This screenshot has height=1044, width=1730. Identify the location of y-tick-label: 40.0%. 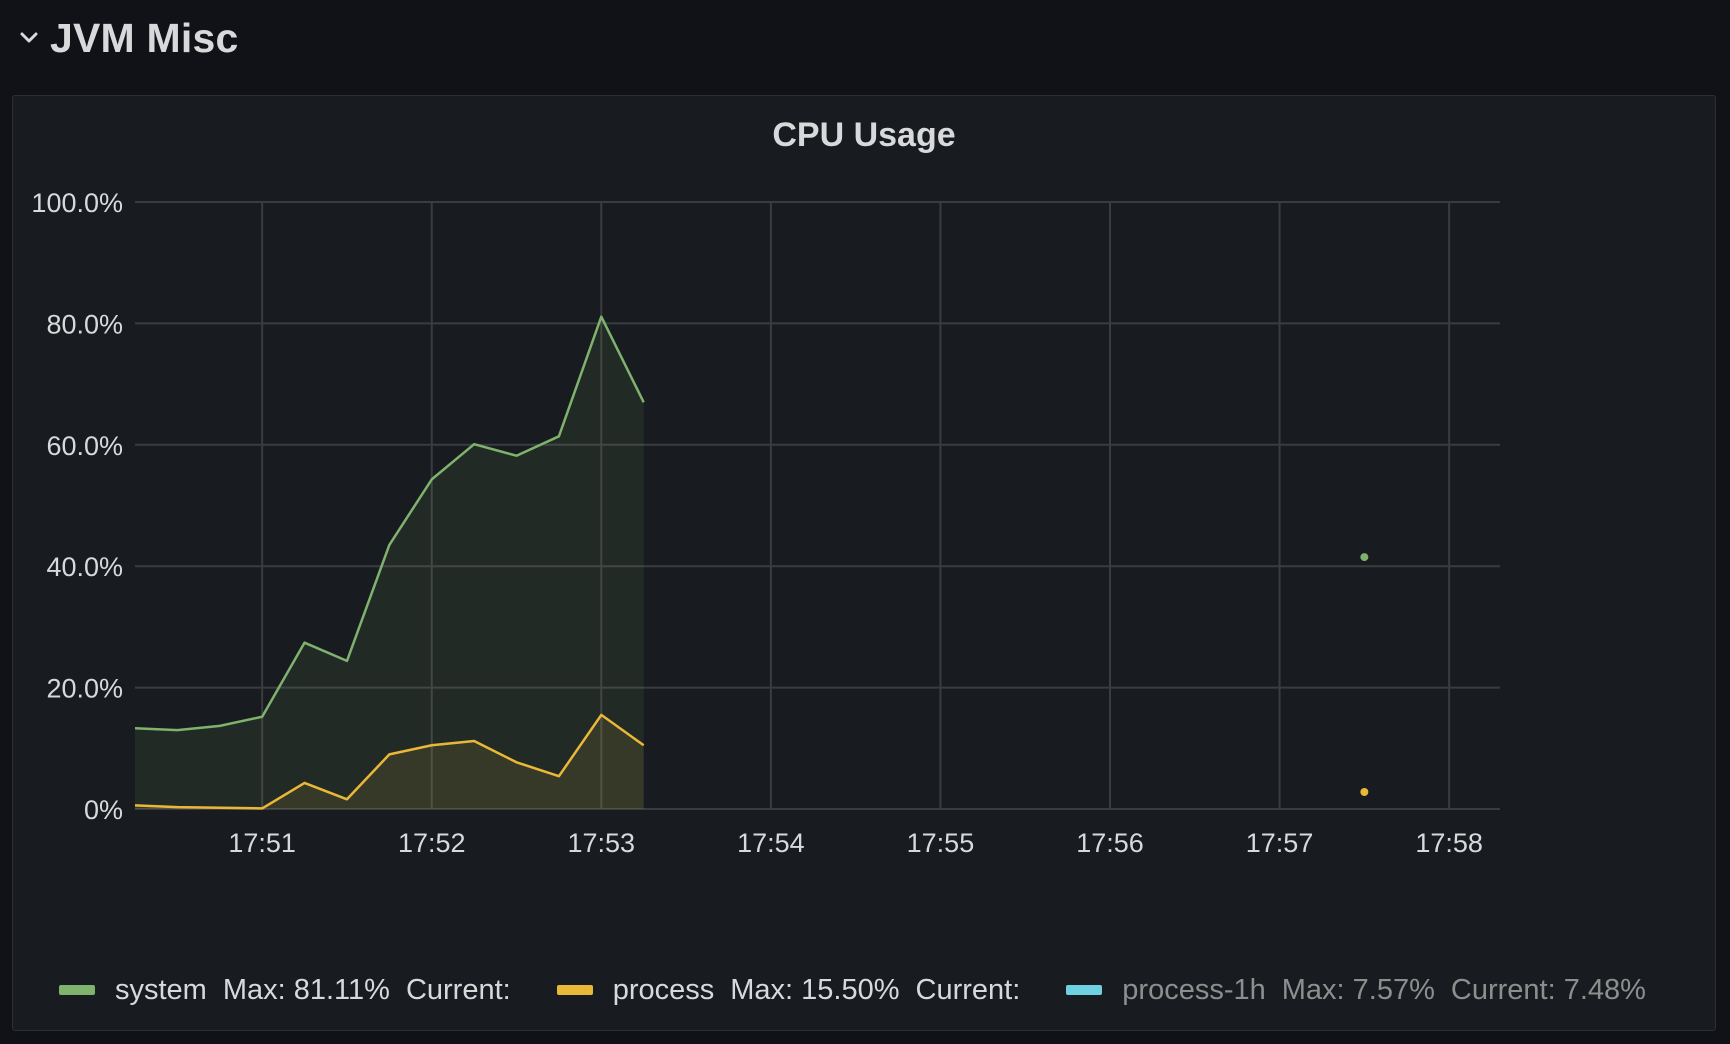
(84, 567).